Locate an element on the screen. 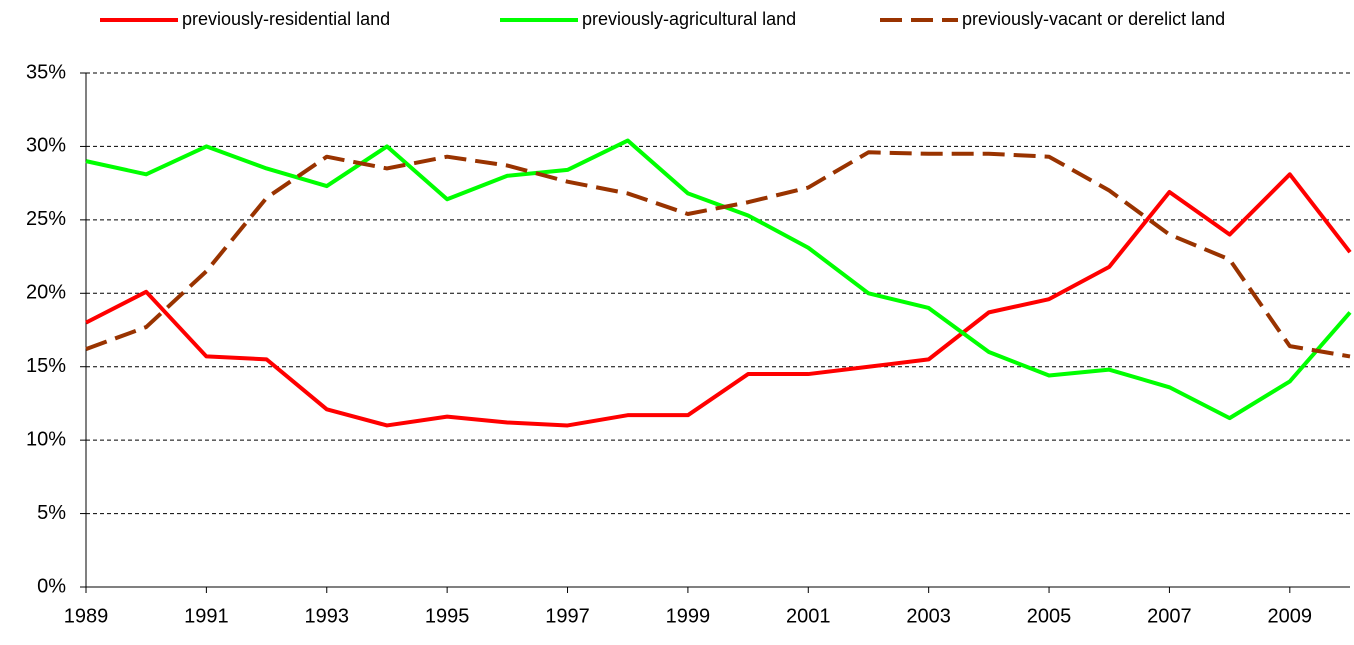 The width and height of the screenshot is (1354, 645). y-tick-label: 5% is located at coordinates (51, 513).